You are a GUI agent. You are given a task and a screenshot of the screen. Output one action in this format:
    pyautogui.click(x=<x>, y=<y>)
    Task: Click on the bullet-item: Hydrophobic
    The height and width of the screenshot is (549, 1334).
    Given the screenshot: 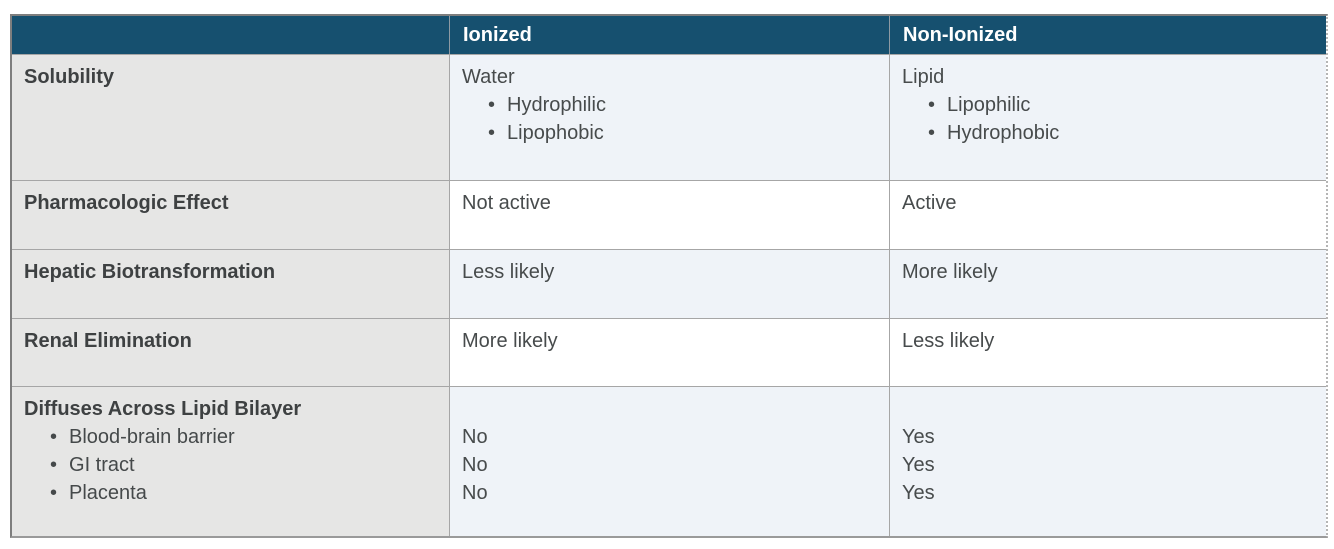 What is the action you would take?
    pyautogui.click(x=1108, y=133)
    